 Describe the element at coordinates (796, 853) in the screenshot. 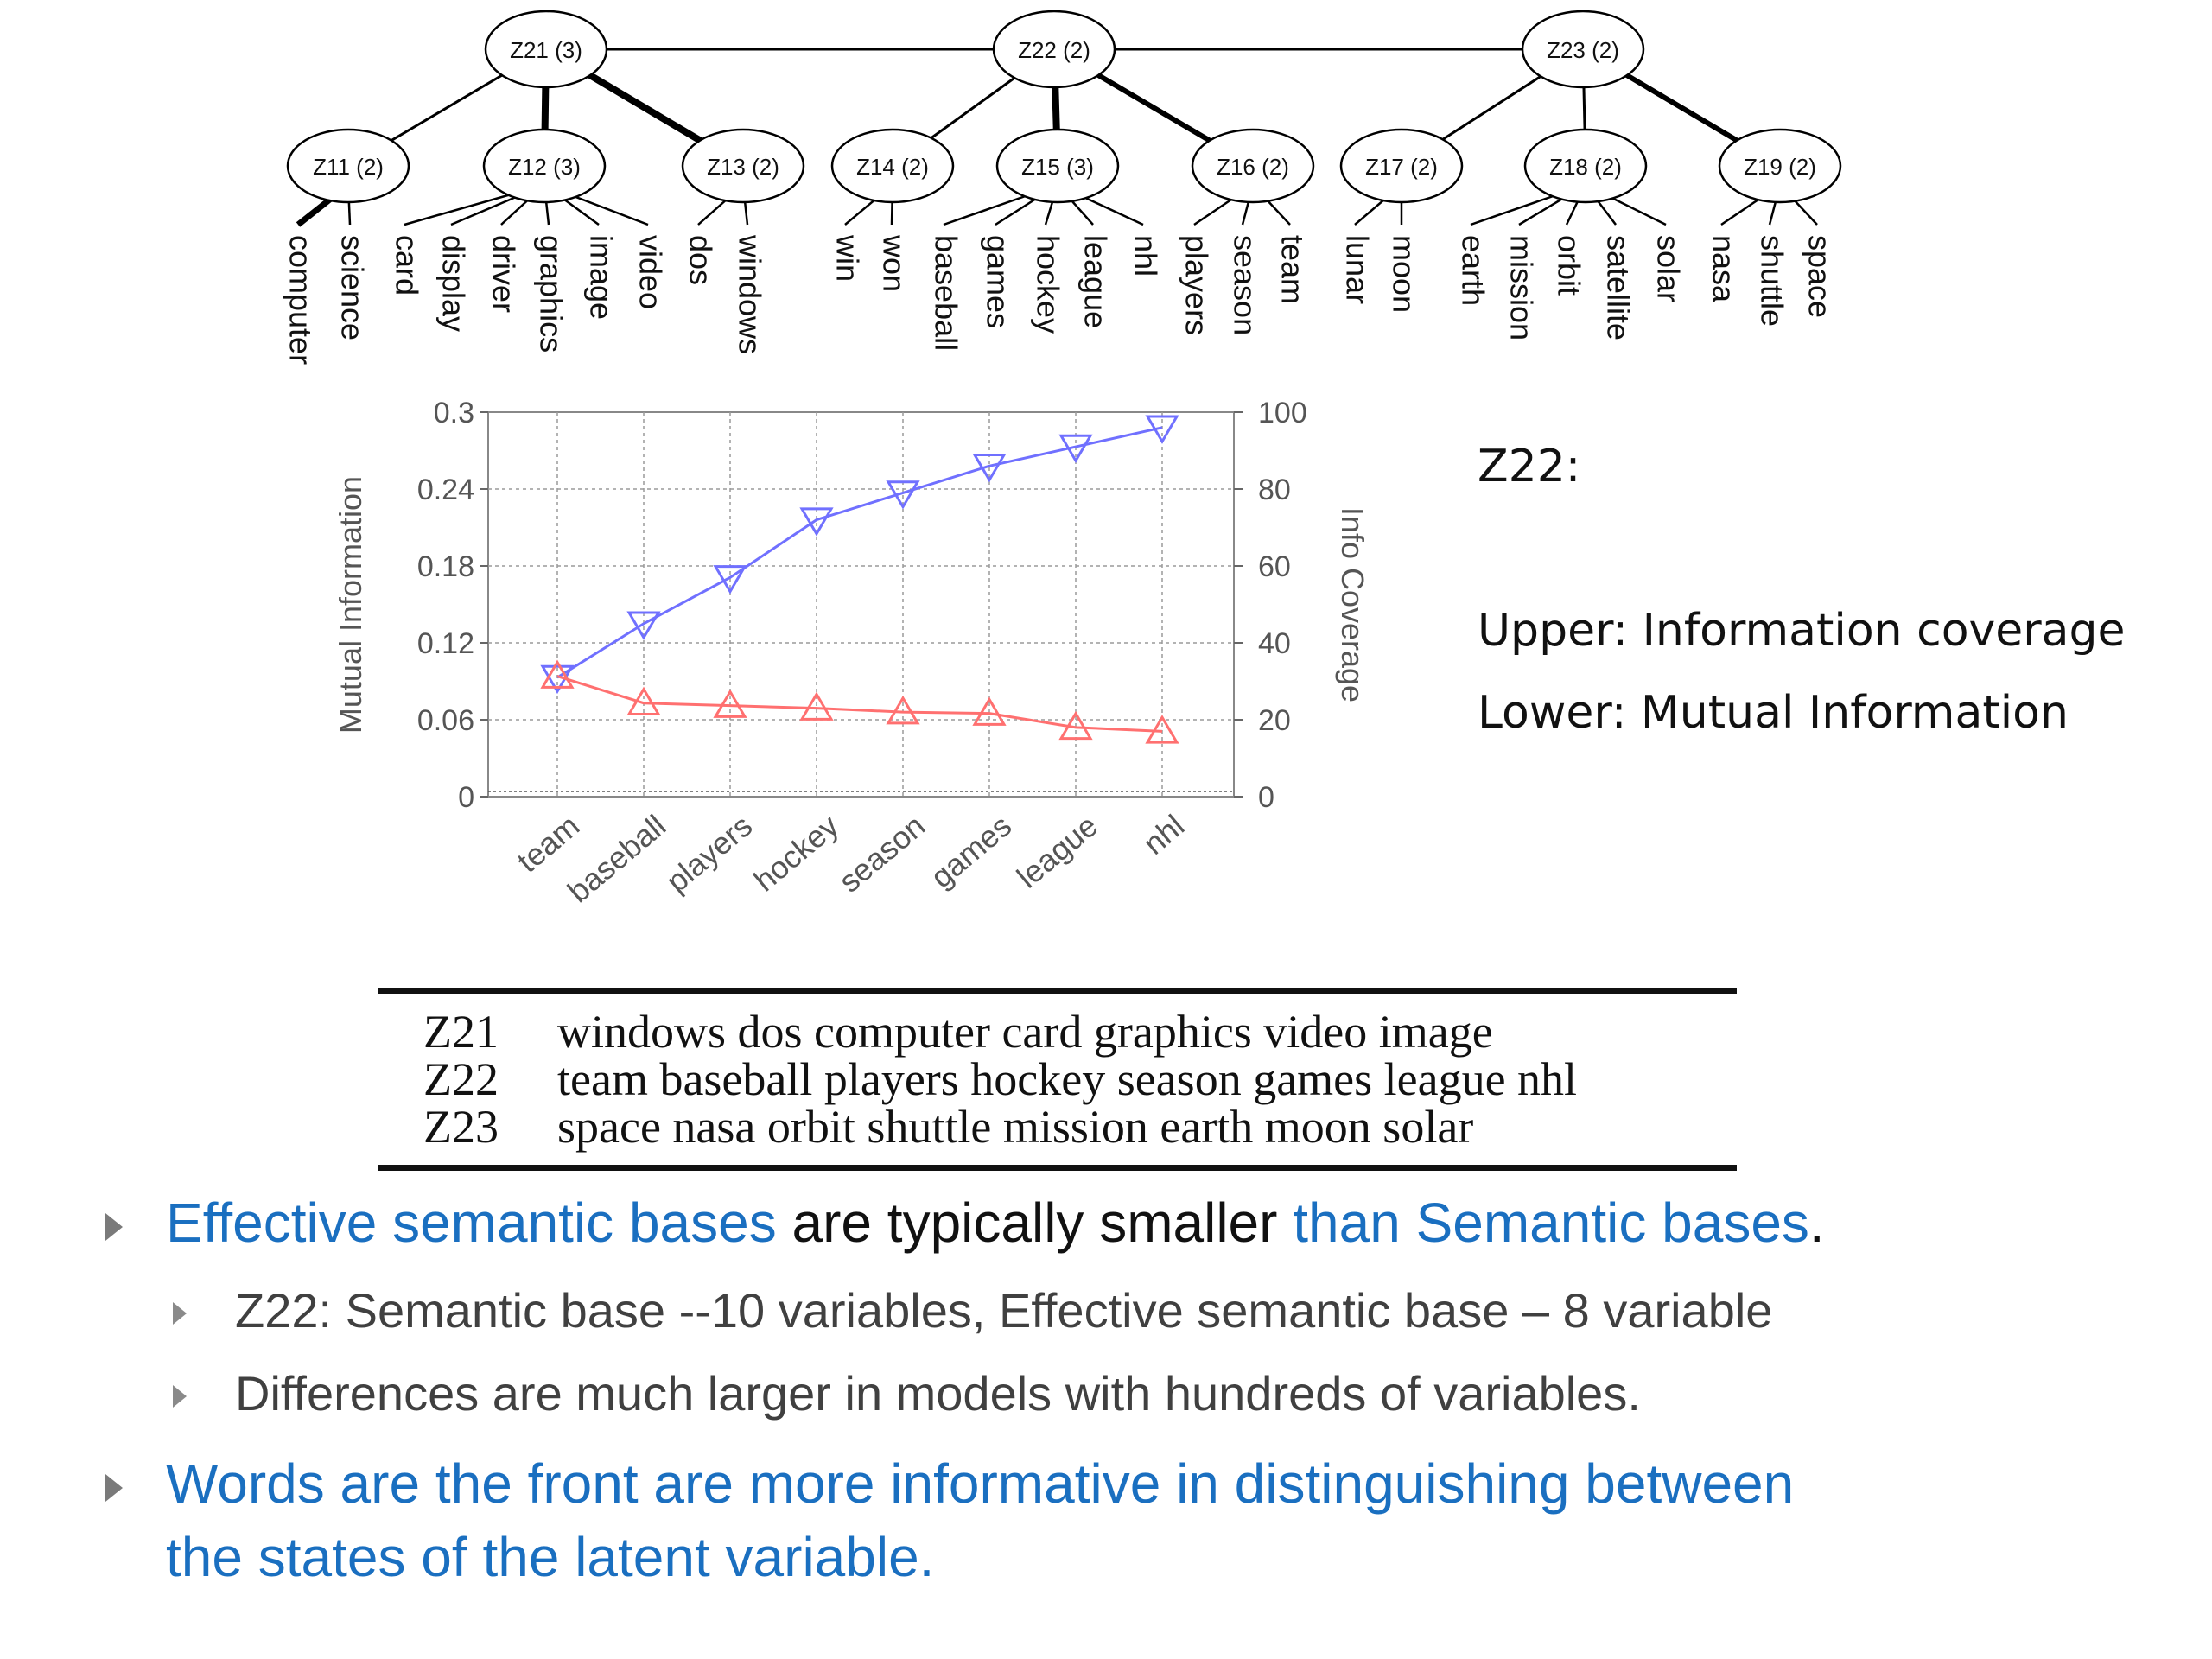

I see `x-tick-label-hockey: hockey` at that location.